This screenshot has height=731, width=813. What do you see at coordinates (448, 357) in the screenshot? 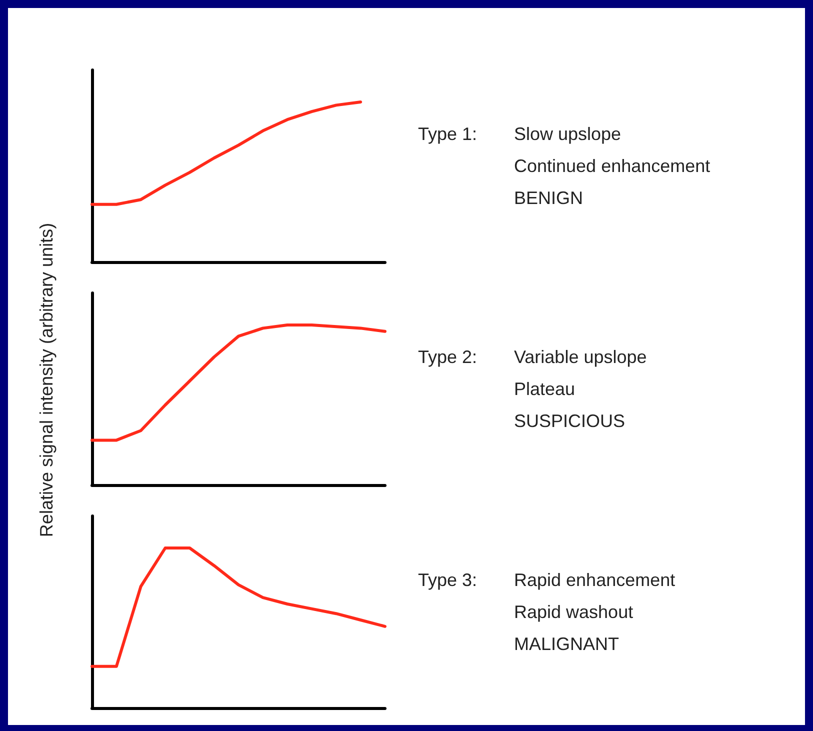
I see `text: Type 2:` at bounding box center [448, 357].